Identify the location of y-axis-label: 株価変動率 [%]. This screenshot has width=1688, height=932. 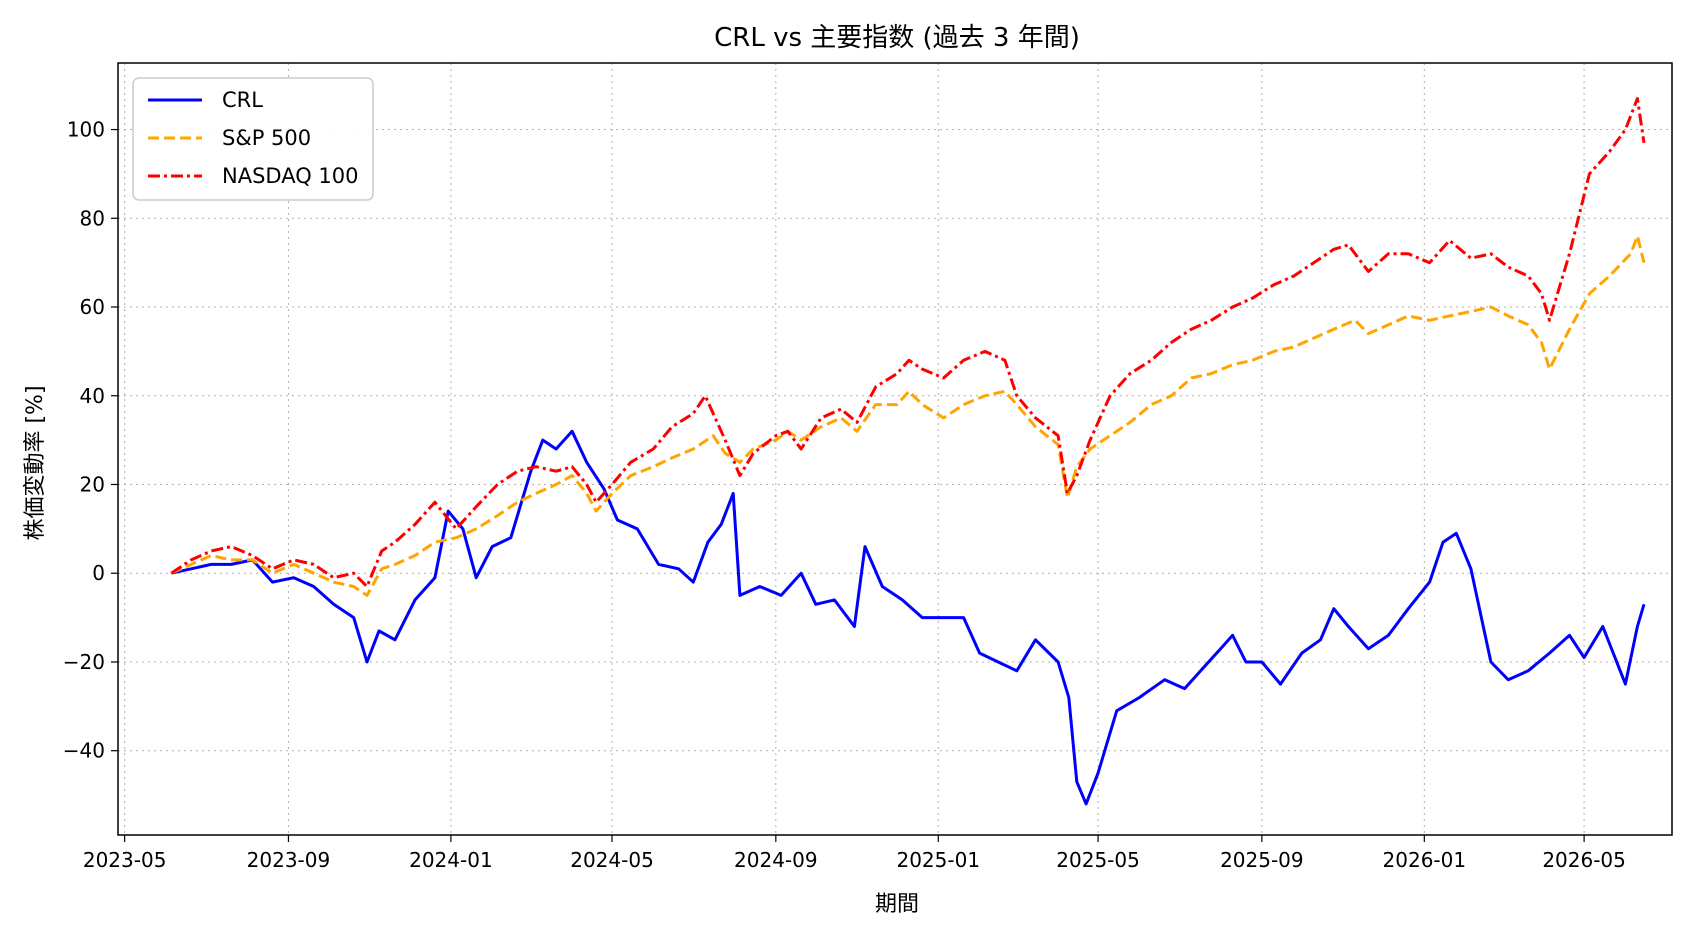
(35, 462).